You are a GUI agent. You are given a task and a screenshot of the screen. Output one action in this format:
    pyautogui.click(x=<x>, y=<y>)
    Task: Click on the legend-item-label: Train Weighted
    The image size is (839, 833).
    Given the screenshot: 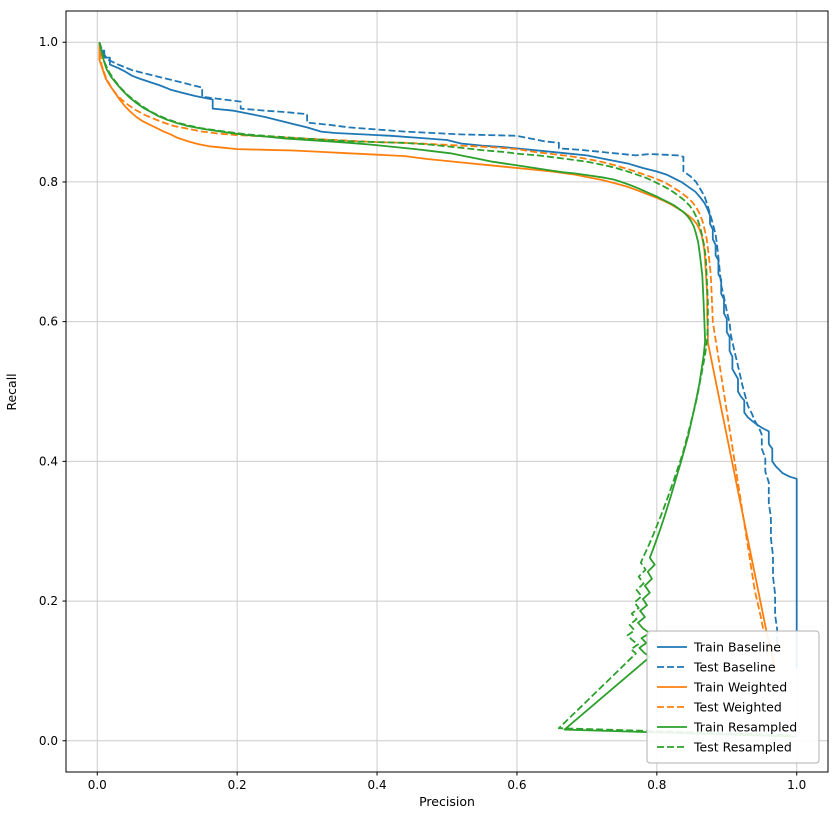 What is the action you would take?
    pyautogui.click(x=740, y=687)
    